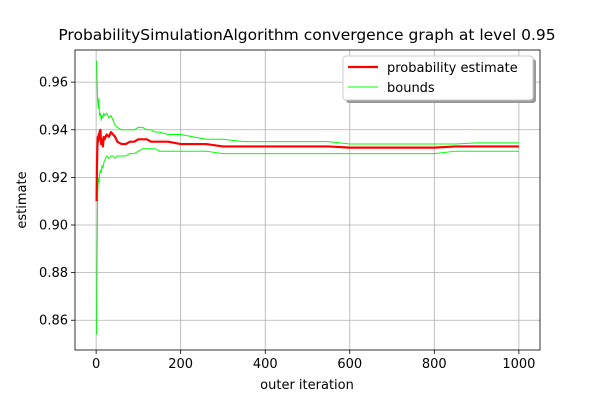  I want to click on legend-box, so click(438, 78).